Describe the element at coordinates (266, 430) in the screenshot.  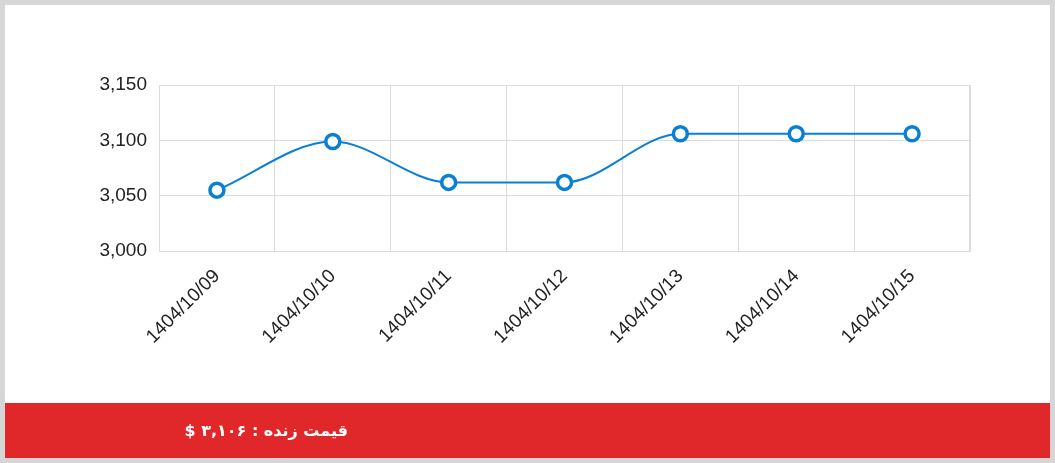
I see `text: قیمت زنده : ۳,۱۰۶ $` at that location.